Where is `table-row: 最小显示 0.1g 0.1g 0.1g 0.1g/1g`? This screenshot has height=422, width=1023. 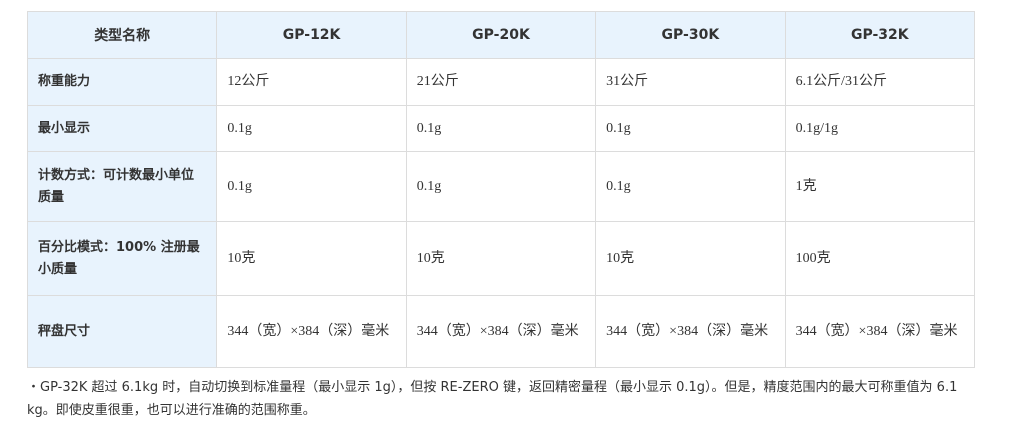
table-row: 最小显示 0.1g 0.1g 0.1g 0.1g/1g is located at coordinates (501, 128).